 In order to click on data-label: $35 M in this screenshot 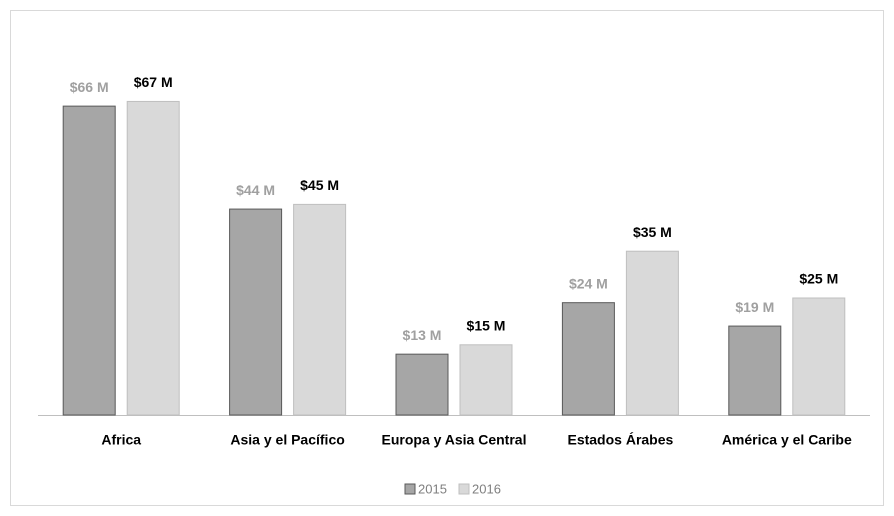, I will do `click(652, 232)`.